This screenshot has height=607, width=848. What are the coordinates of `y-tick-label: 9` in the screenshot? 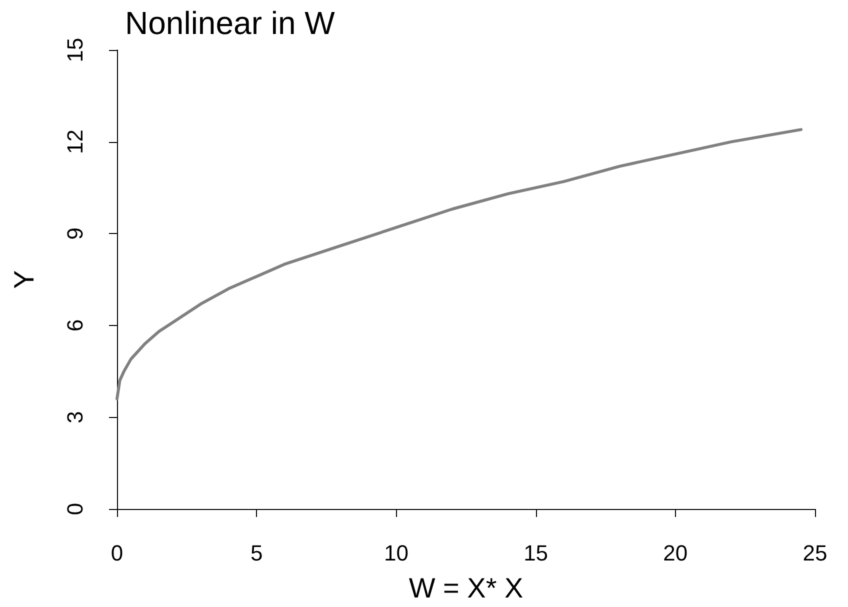 It's located at (75, 233).